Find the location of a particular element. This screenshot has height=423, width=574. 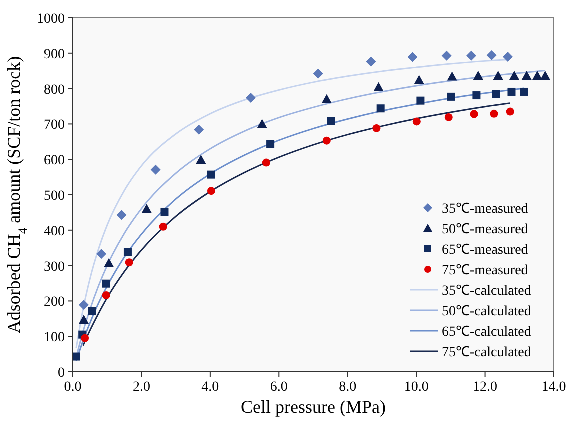

legend-label: 50℃-calculated is located at coordinates (487, 312).